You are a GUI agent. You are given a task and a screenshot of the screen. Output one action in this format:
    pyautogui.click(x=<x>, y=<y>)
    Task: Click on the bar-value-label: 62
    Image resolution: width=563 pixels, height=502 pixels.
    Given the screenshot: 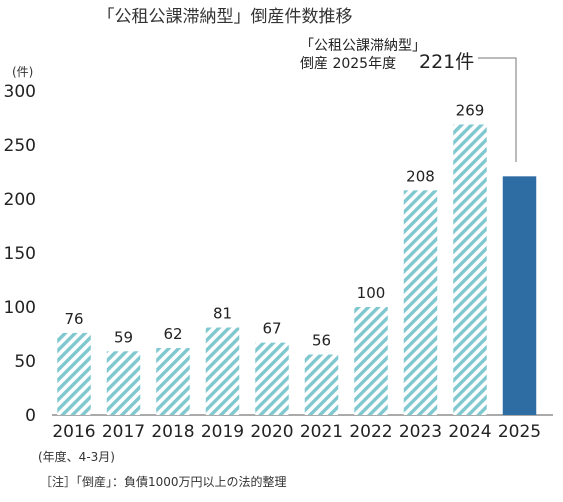 What is the action you would take?
    pyautogui.click(x=172, y=334)
    